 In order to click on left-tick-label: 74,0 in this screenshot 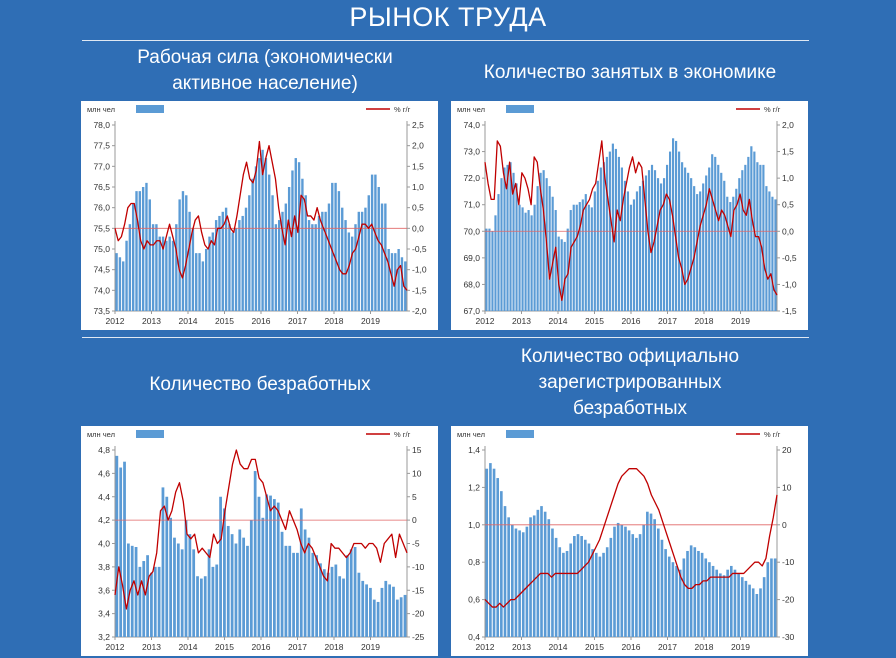, I will do `click(101, 290)`.